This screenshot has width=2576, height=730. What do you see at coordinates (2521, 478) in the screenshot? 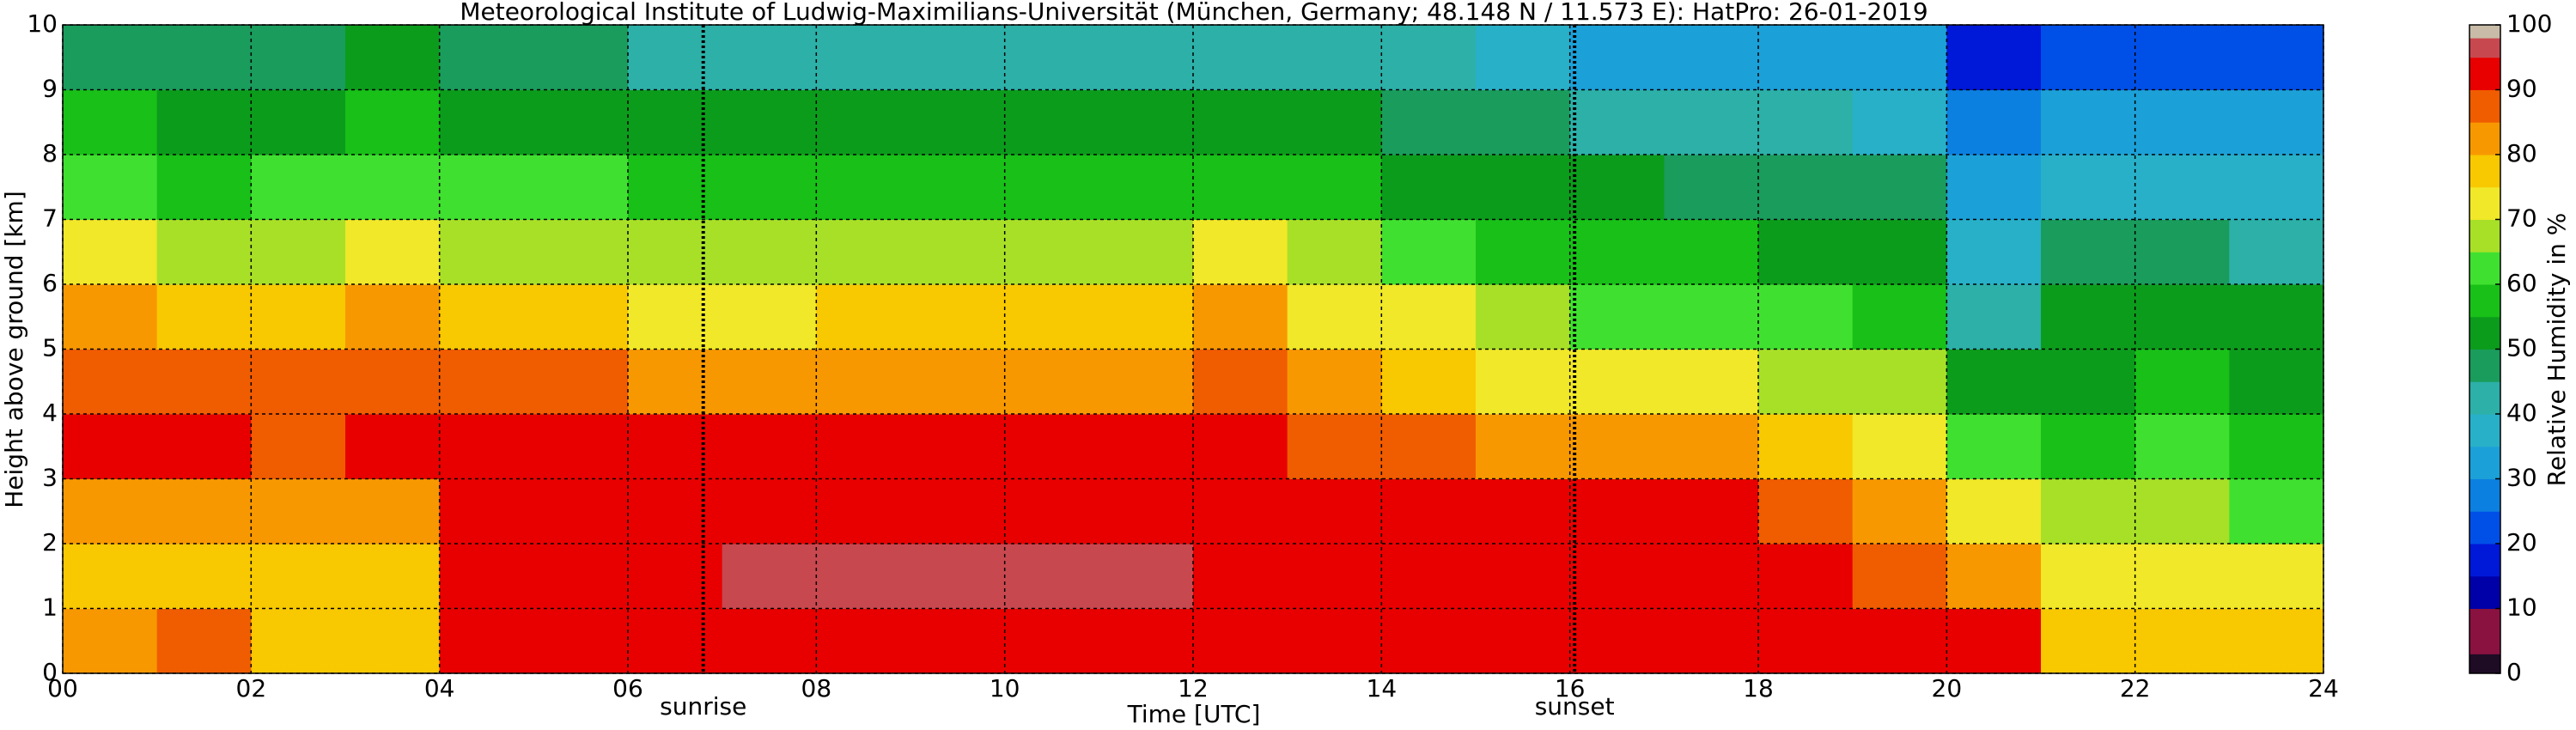
I see `colorbar-tick-label: 30` at bounding box center [2521, 478].